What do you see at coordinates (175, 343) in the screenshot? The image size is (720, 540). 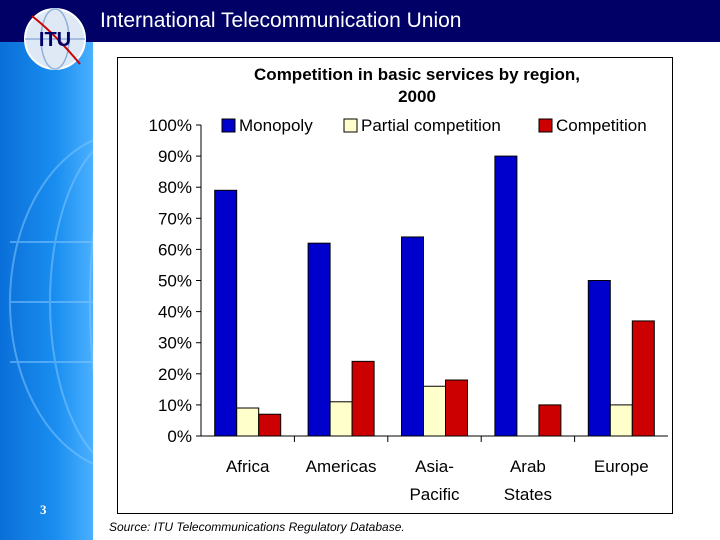 I see `y-tick-label: 30%` at bounding box center [175, 343].